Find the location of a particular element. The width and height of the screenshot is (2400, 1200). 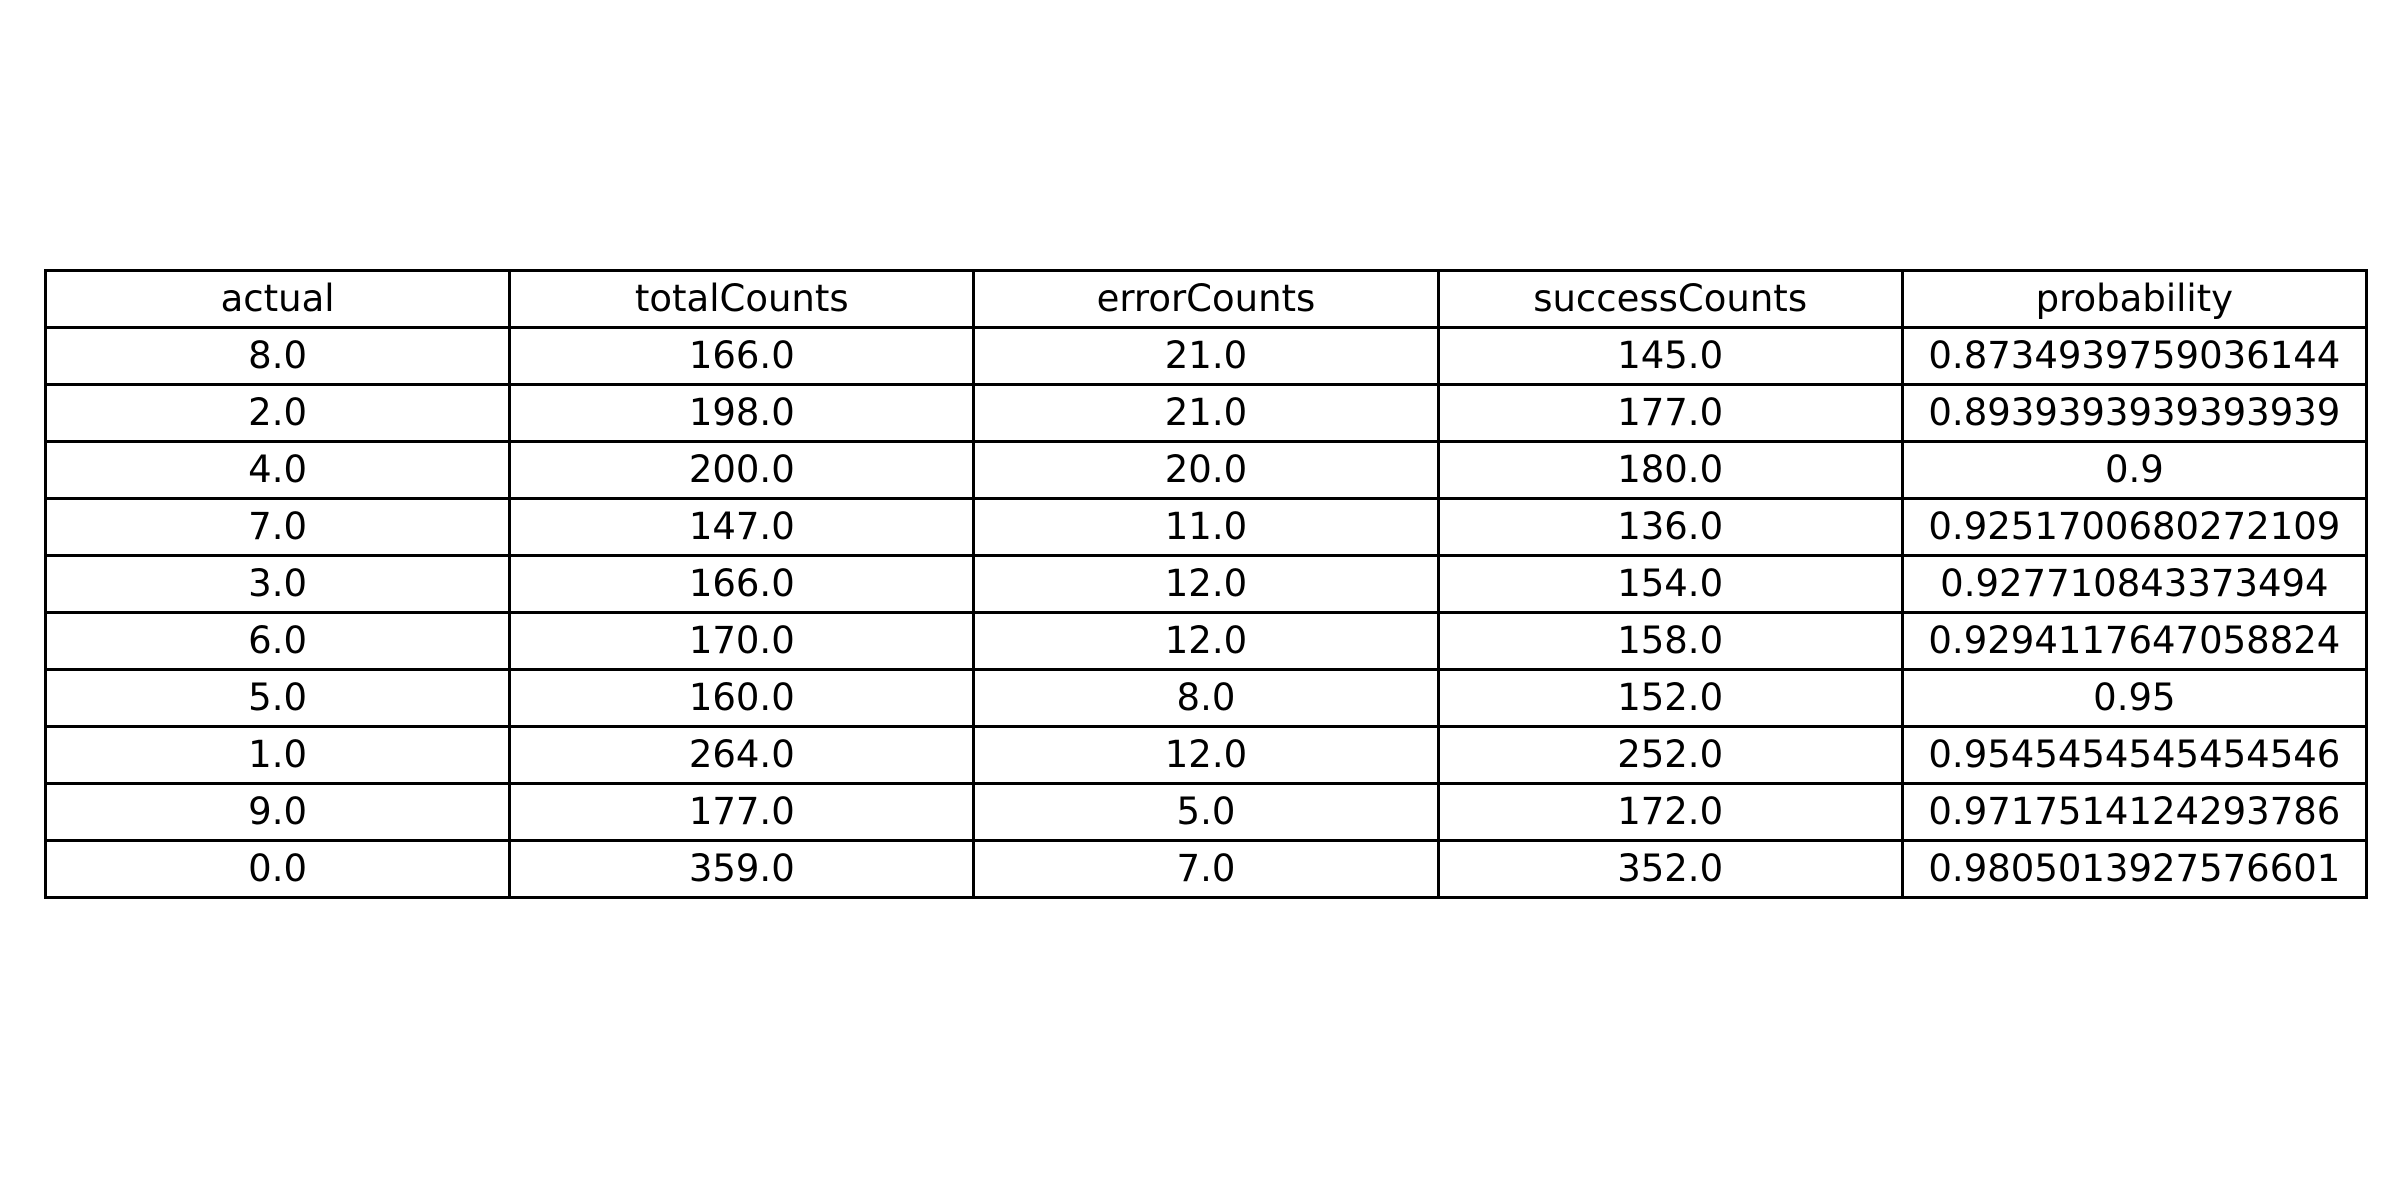

cell-actual: 8.0 is located at coordinates (277, 356).